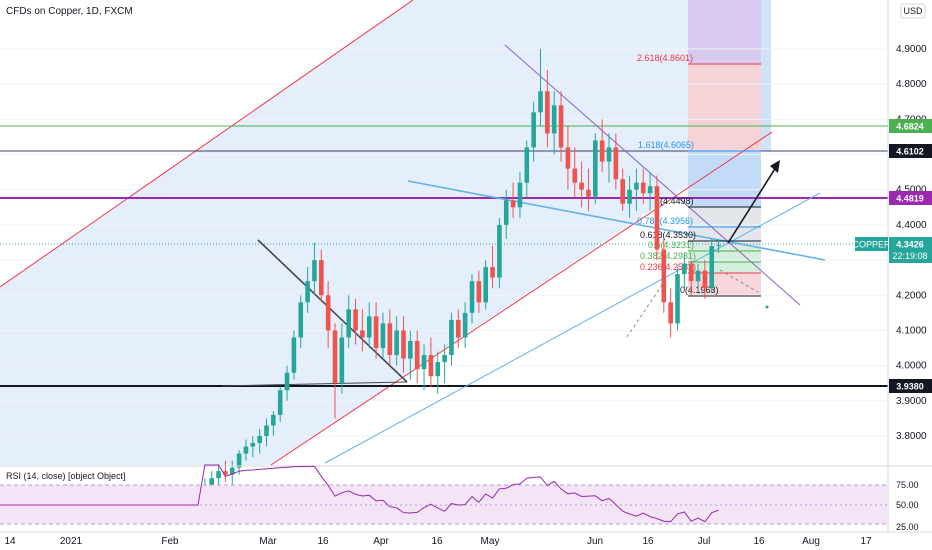 The image size is (932, 550). I want to click on time-tick-label: 17, so click(866, 541).